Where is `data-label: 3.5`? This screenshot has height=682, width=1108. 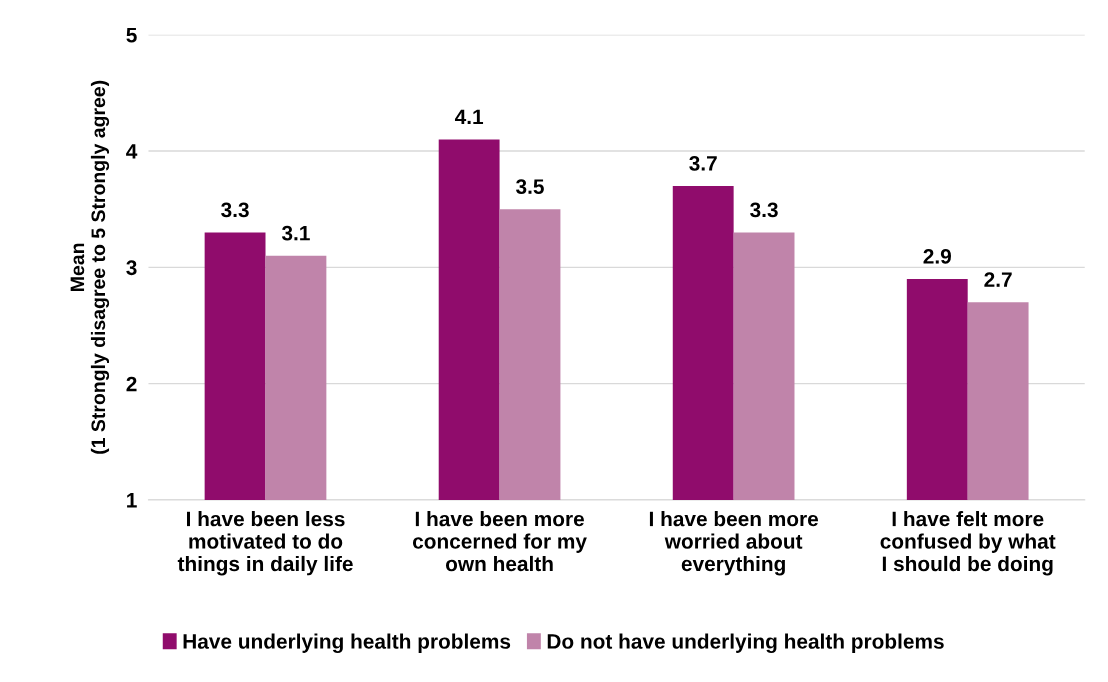 data-label: 3.5 is located at coordinates (530, 186).